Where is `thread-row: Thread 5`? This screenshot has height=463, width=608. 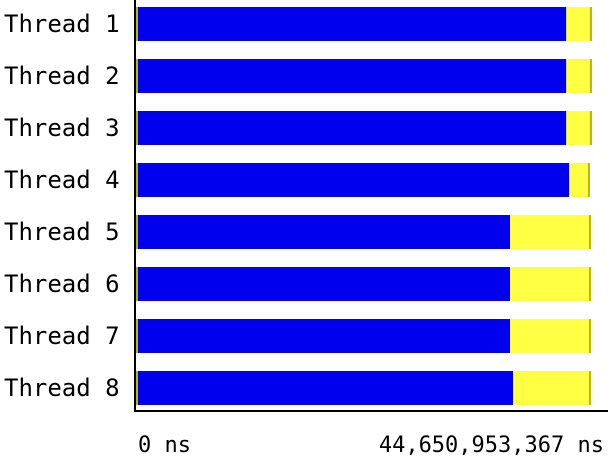
thread-row: Thread 5 is located at coordinates (297, 232).